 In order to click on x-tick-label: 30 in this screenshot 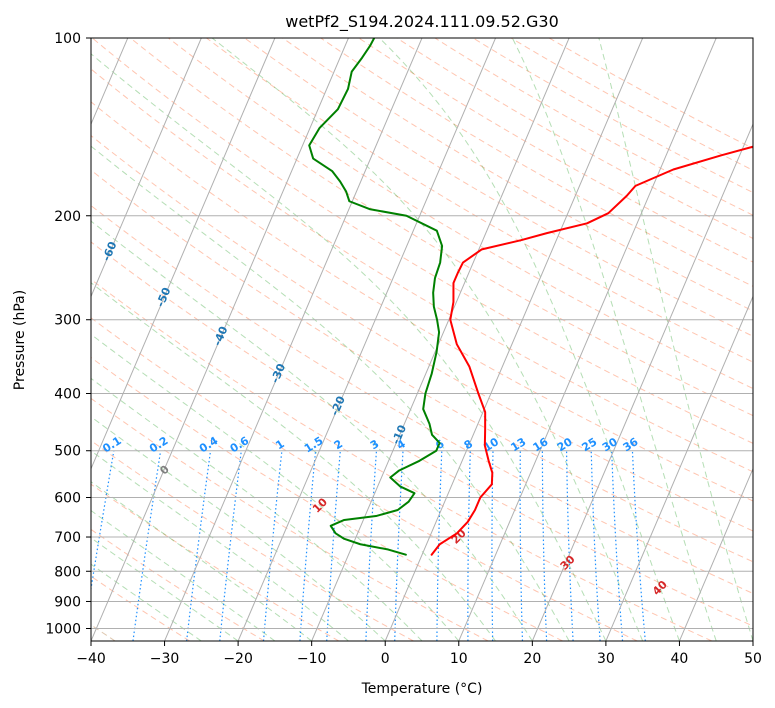, I will do `click(606, 659)`.